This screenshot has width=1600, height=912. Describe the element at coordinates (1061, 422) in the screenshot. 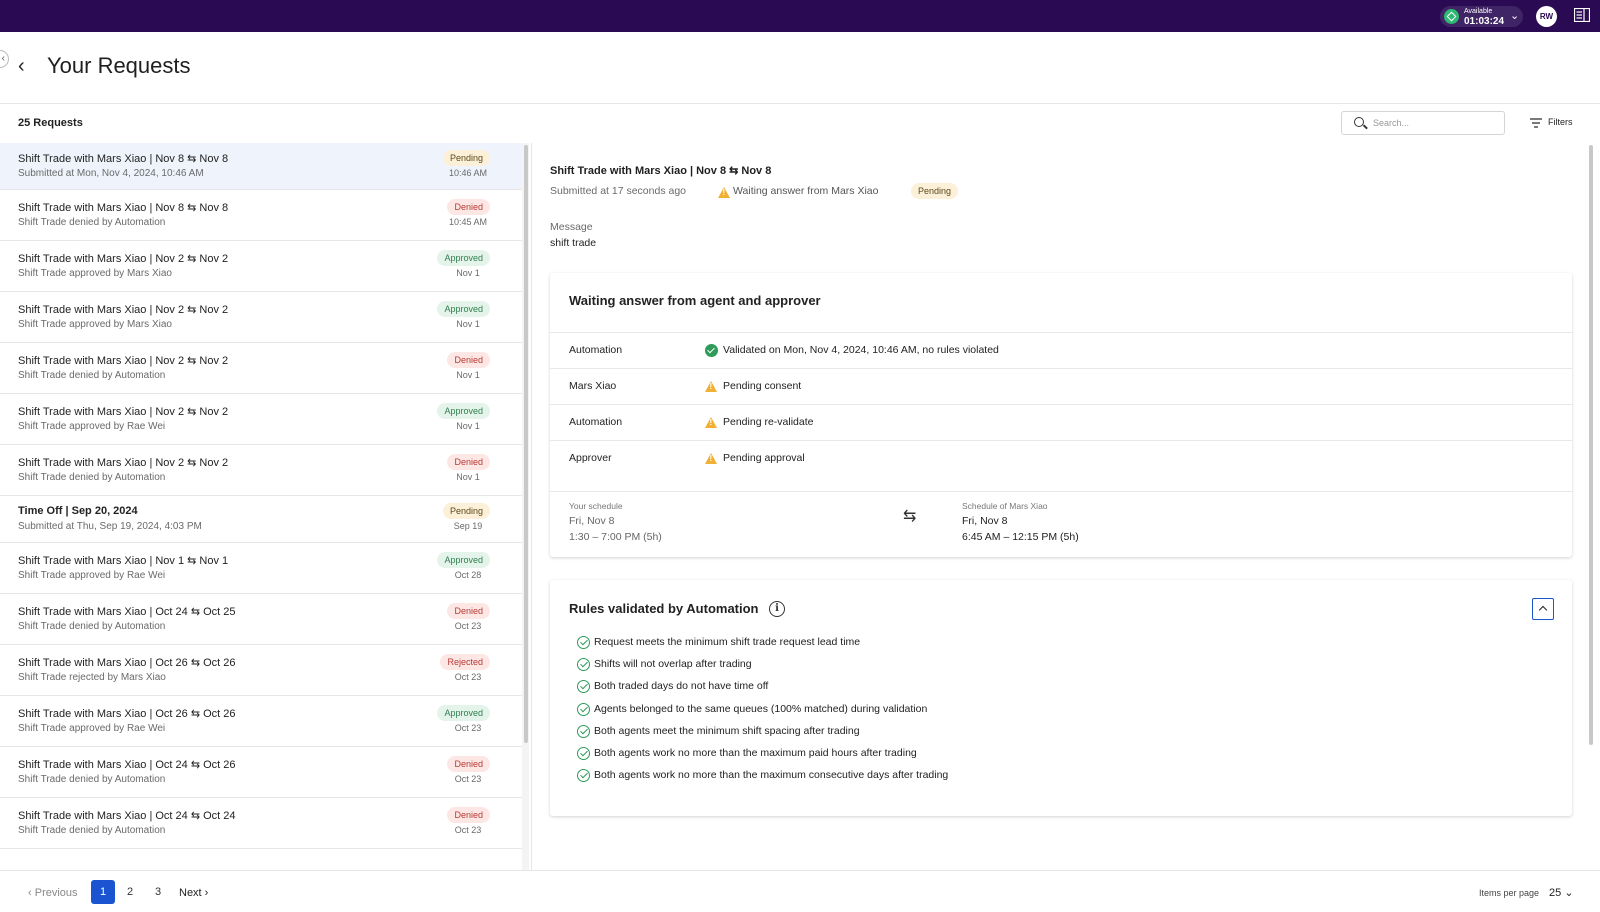

I see `approval-step: Automation Pending re-validate` at that location.